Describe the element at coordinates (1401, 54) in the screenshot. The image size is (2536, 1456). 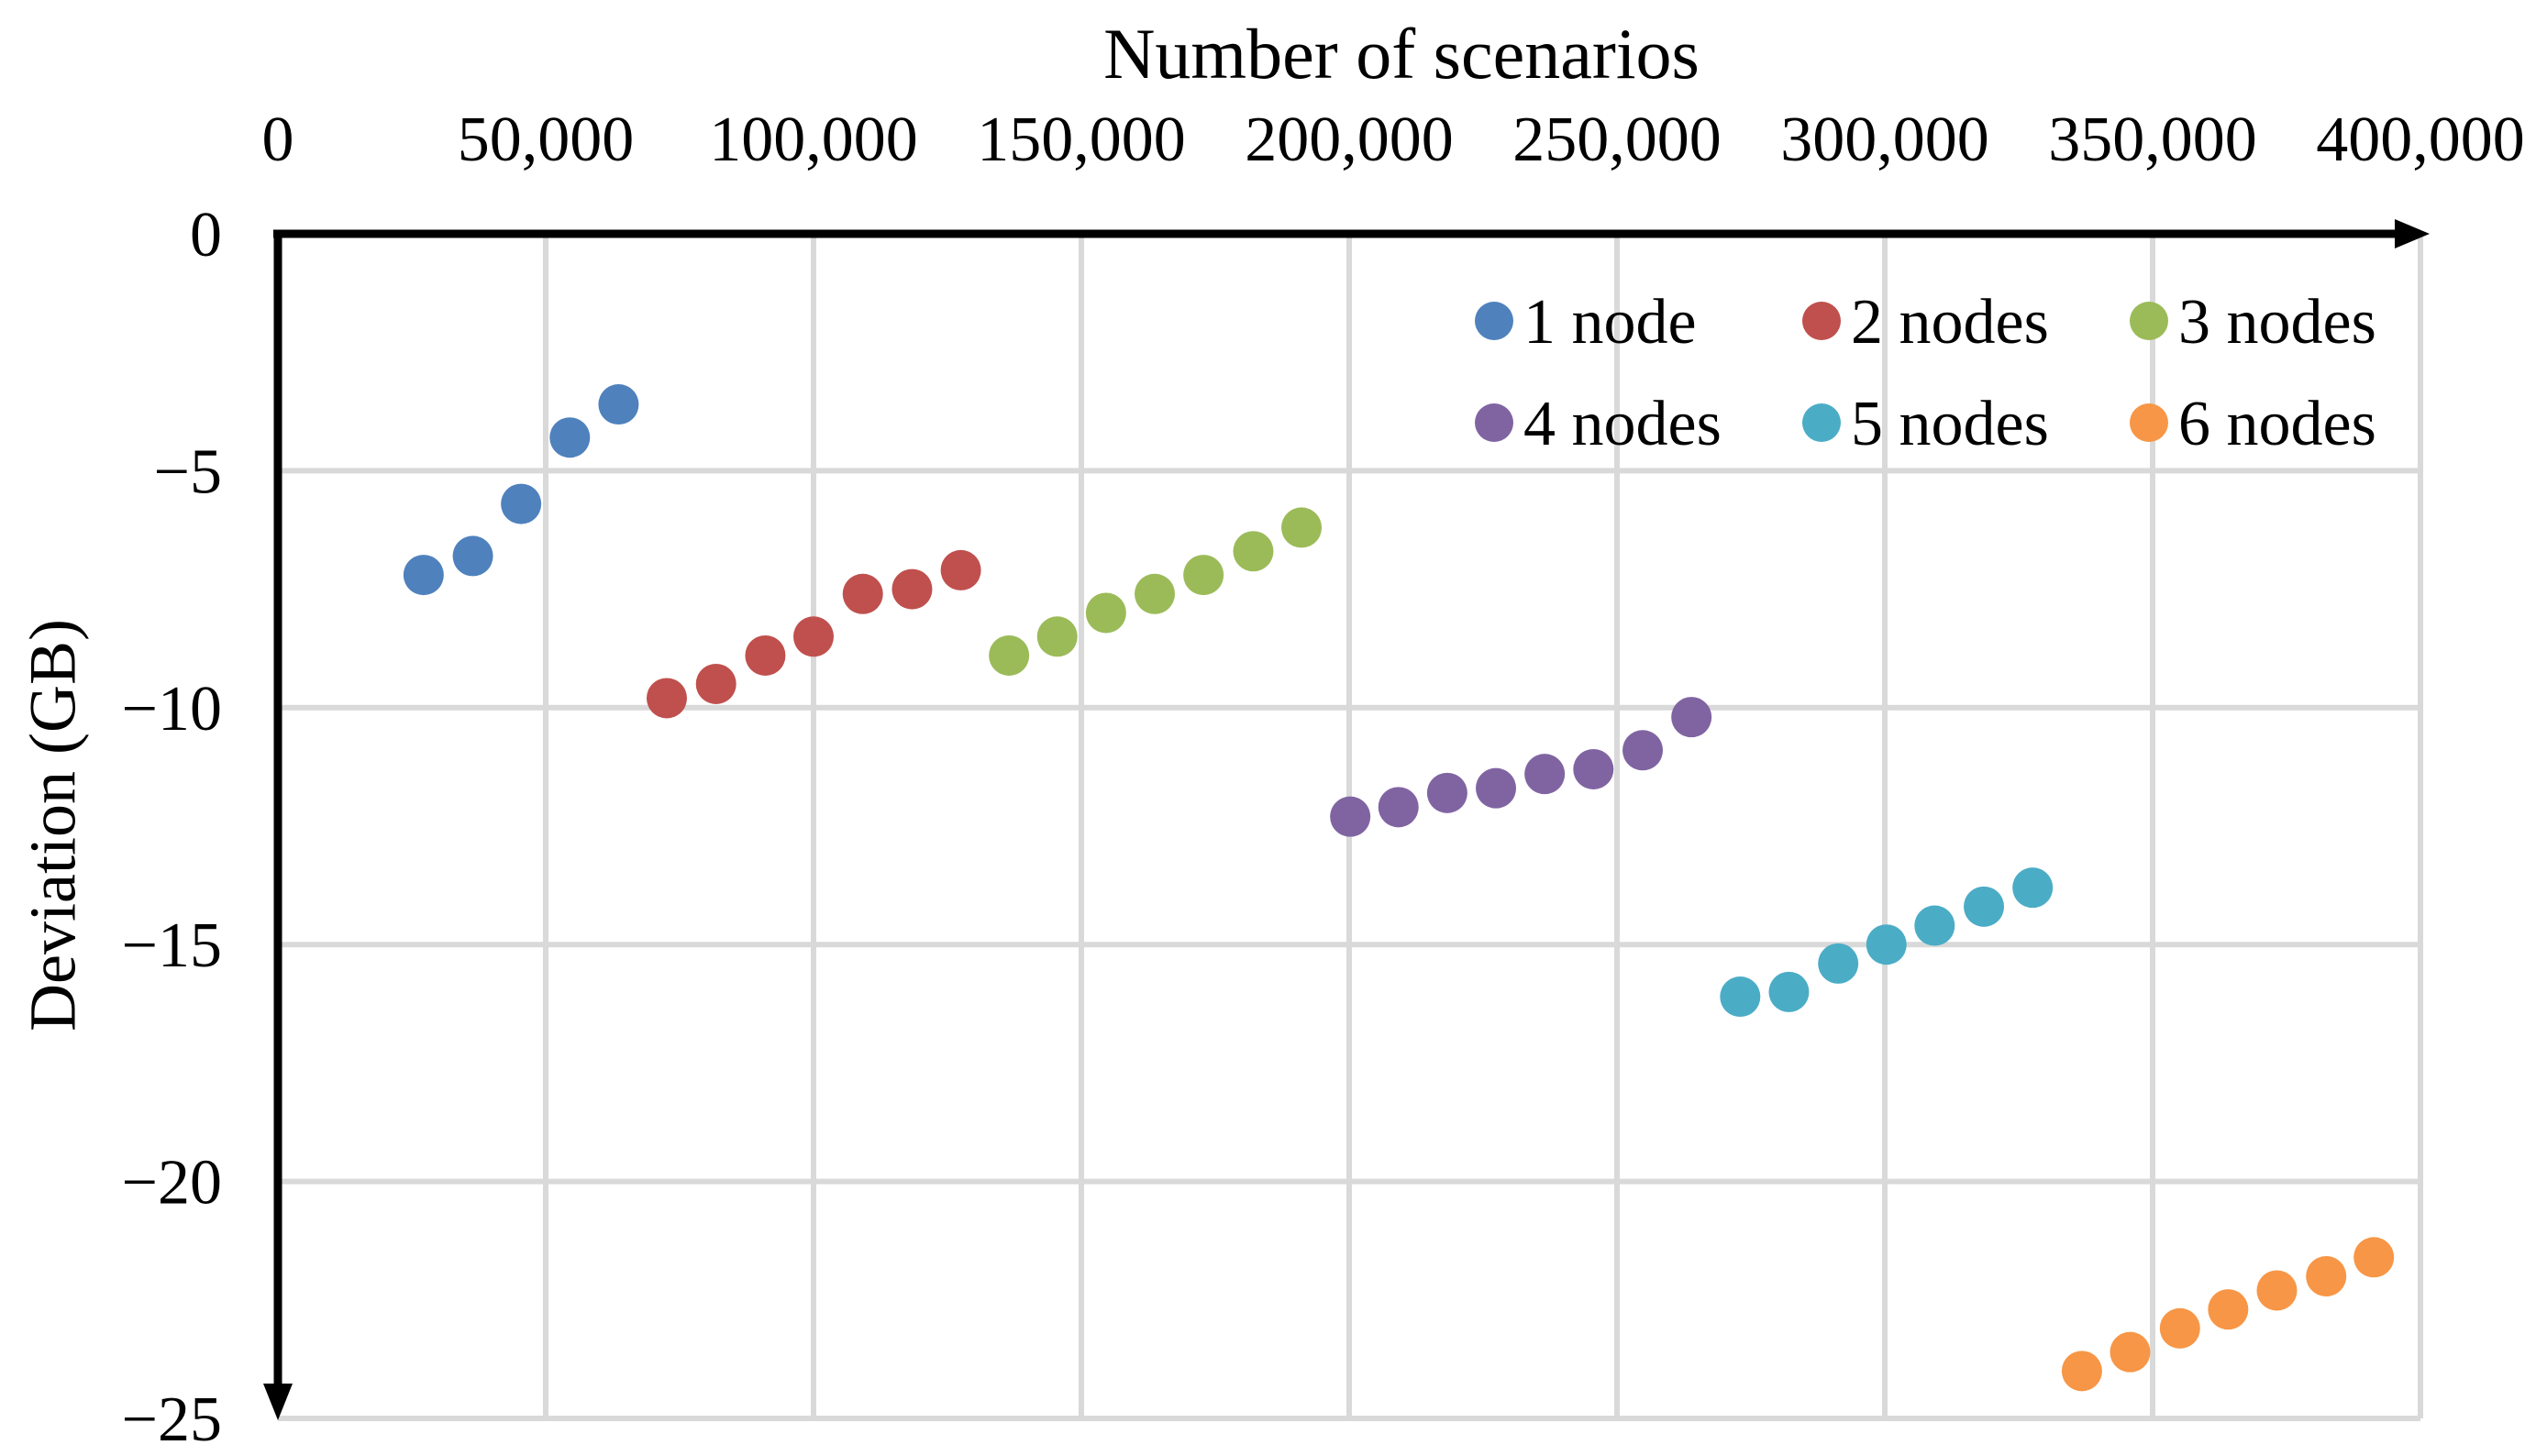
I see `chart-title: Number of scenarios` at that location.